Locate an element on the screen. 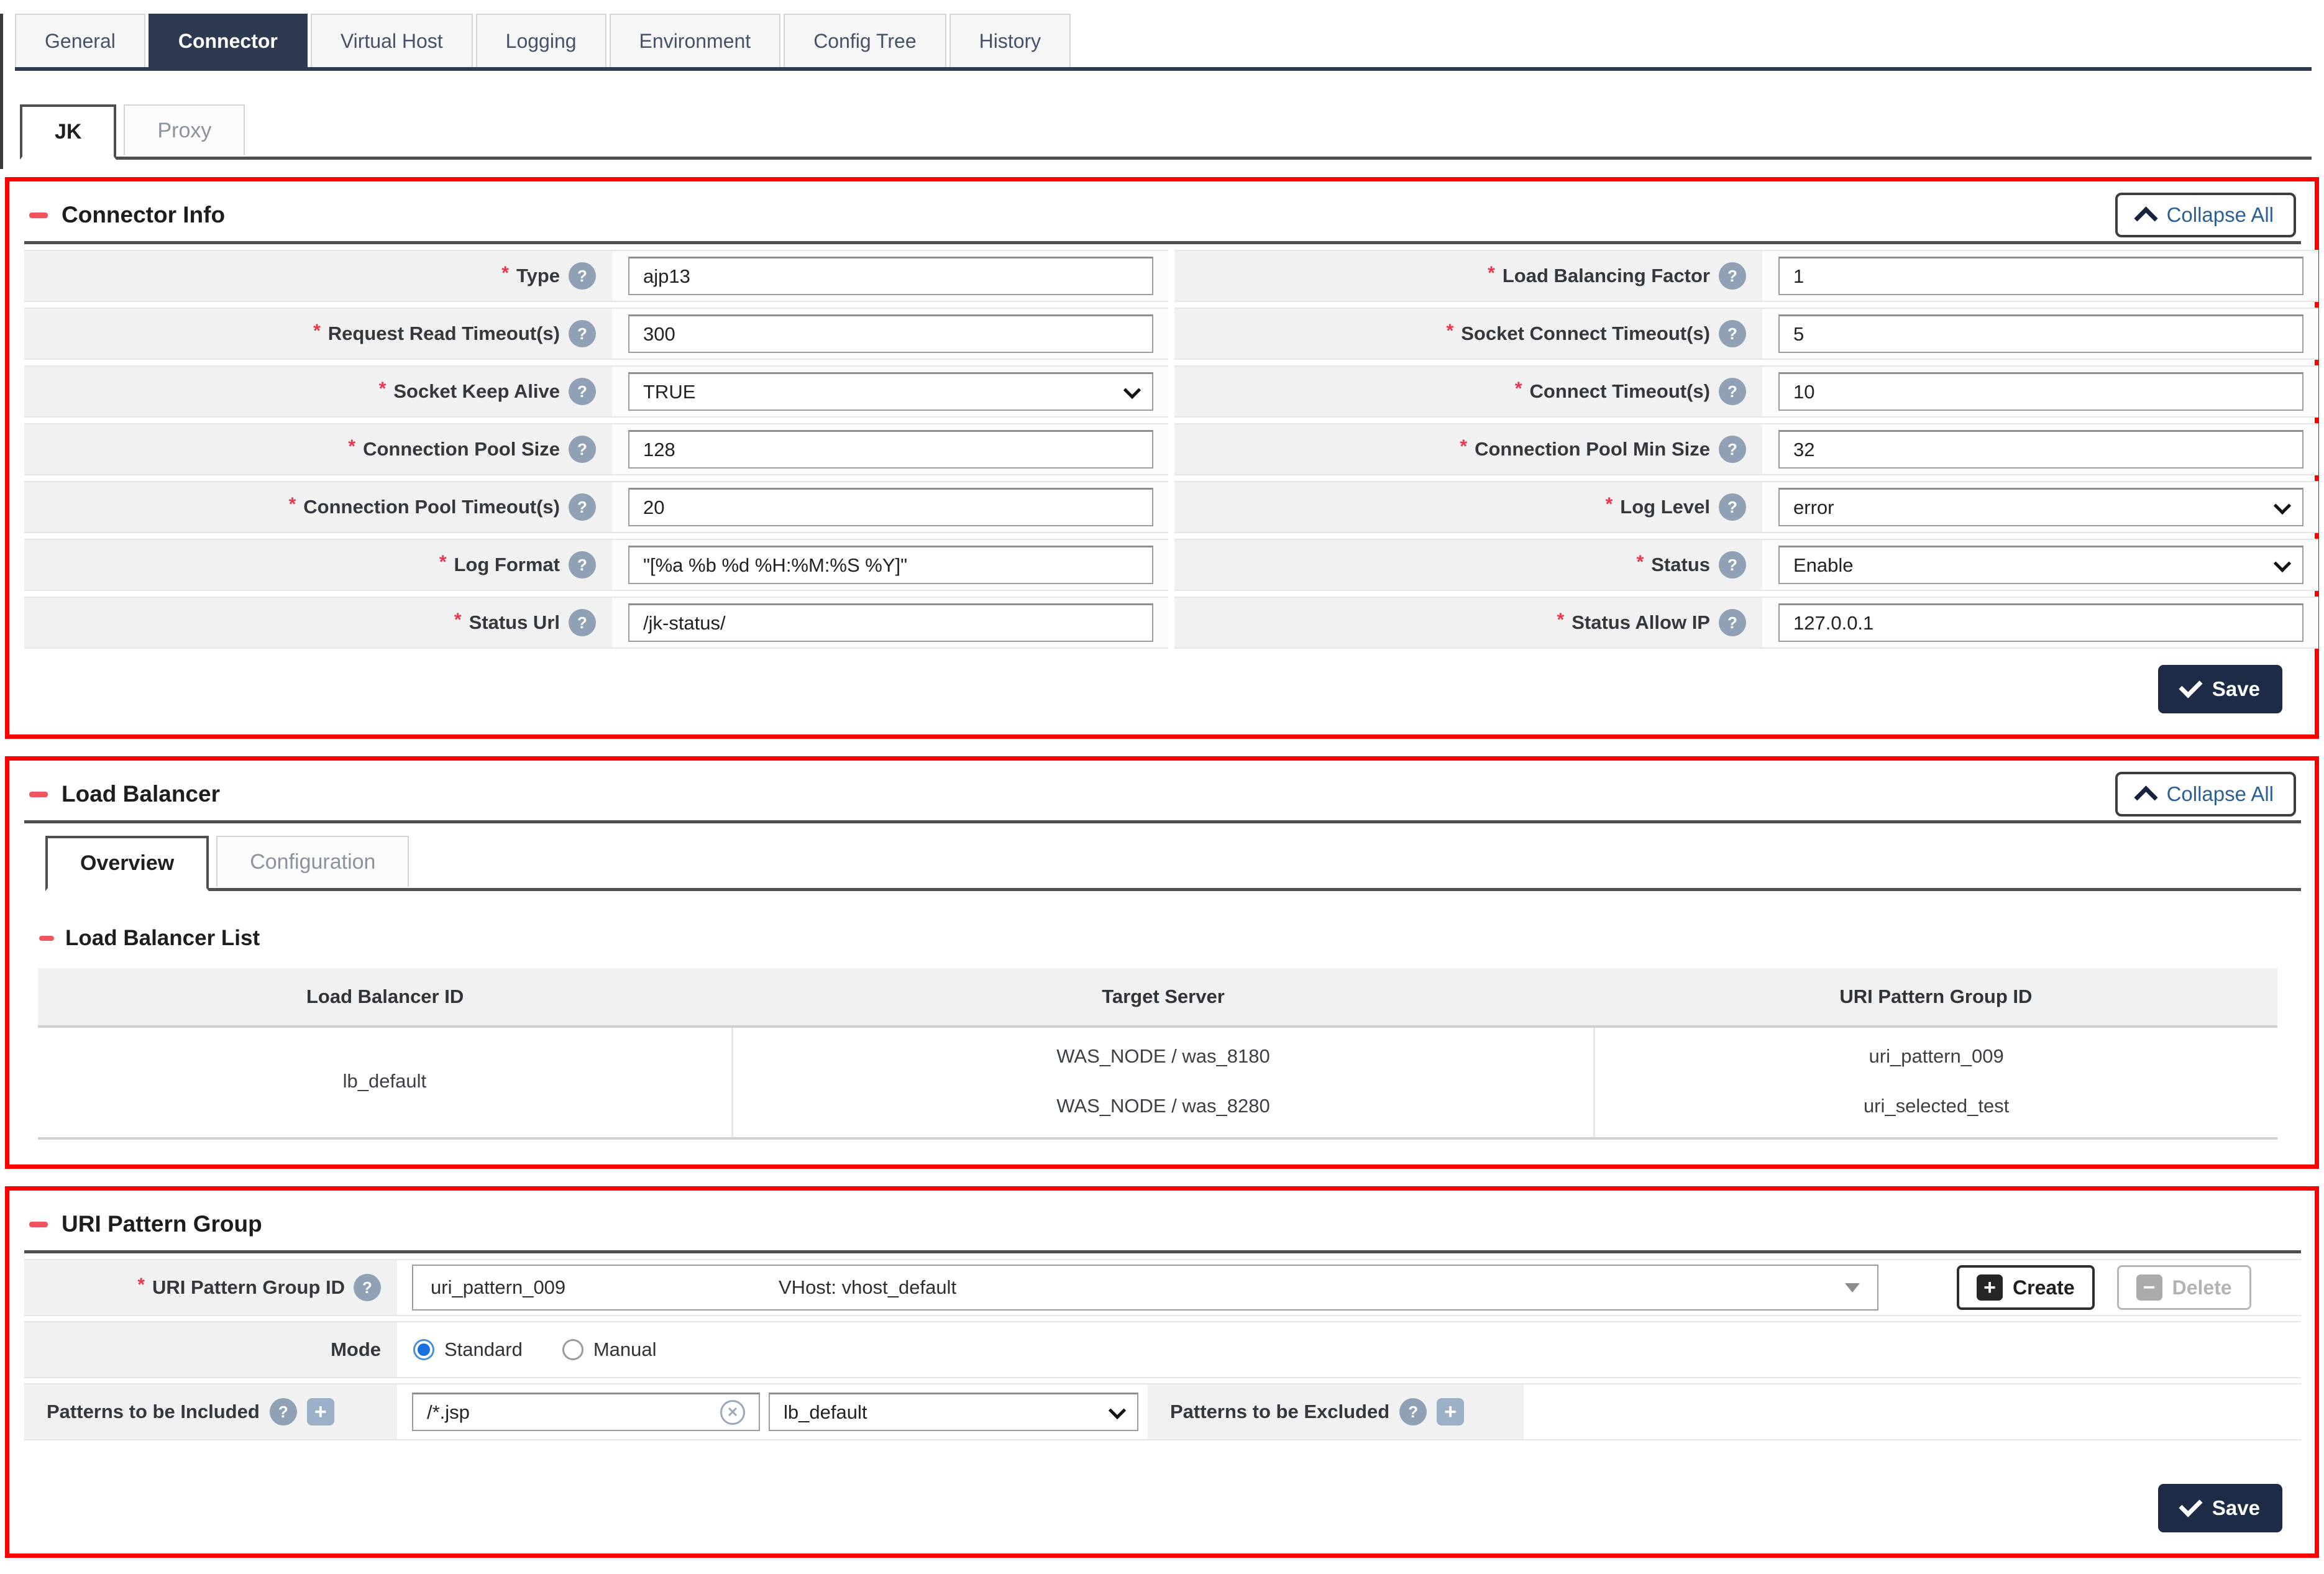 This screenshot has height=1574, width=2324. target-server-cell: WAS_NODE / was_8180 WAS_NODE / was_8280 is located at coordinates (1162, 1083).